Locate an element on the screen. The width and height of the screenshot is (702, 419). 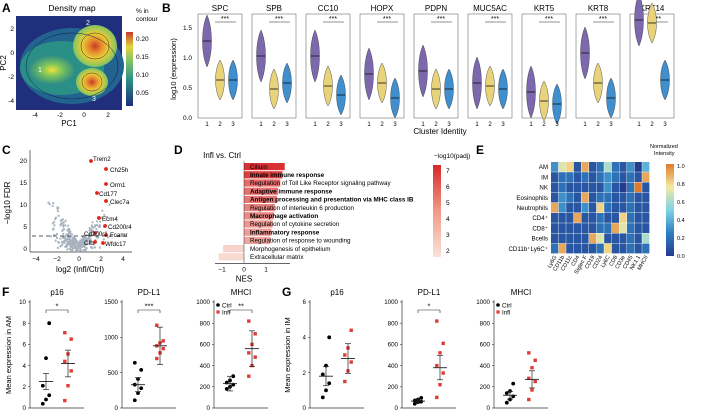
legend-ctrl-label: Ctrl is located at coordinates (227, 305).